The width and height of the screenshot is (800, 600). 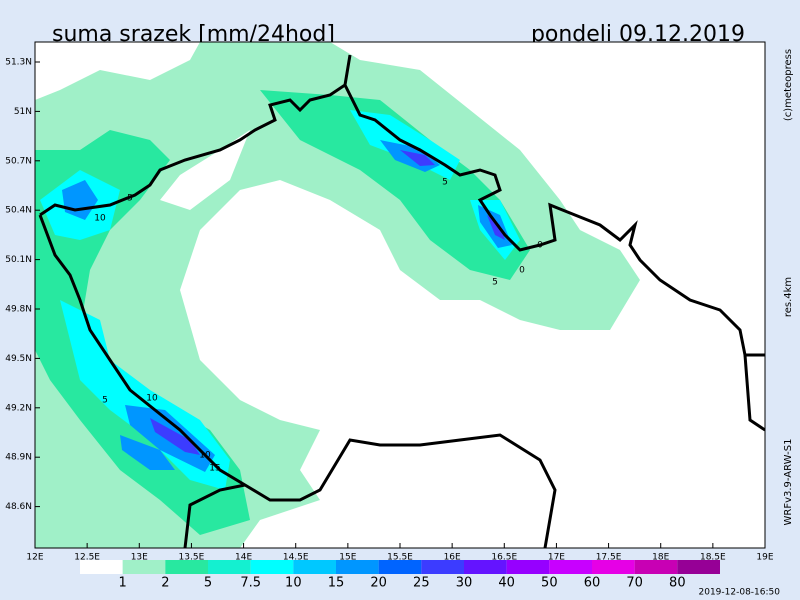 What do you see at coordinates (452, 558) in the screenshot?
I see `lon-label: 16E` at bounding box center [452, 558].